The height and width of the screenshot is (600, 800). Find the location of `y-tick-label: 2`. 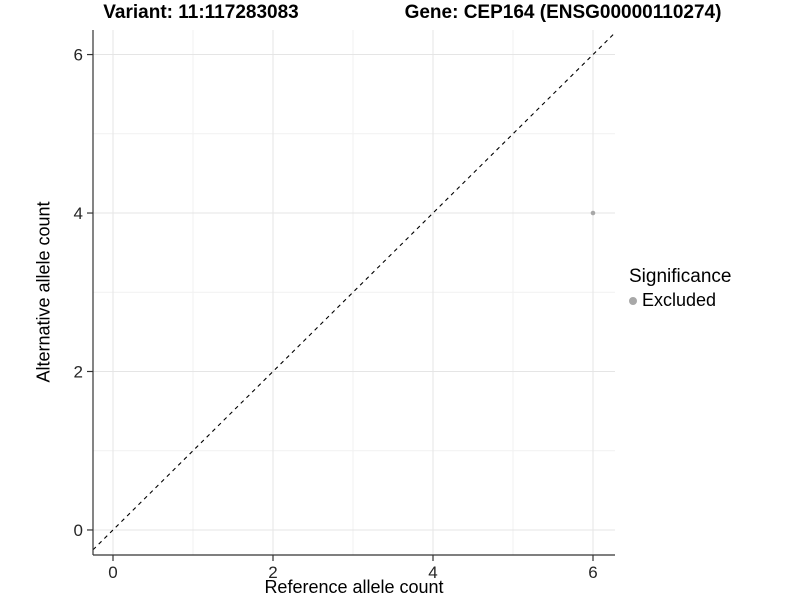

y-tick-label: 2 is located at coordinates (78, 371).